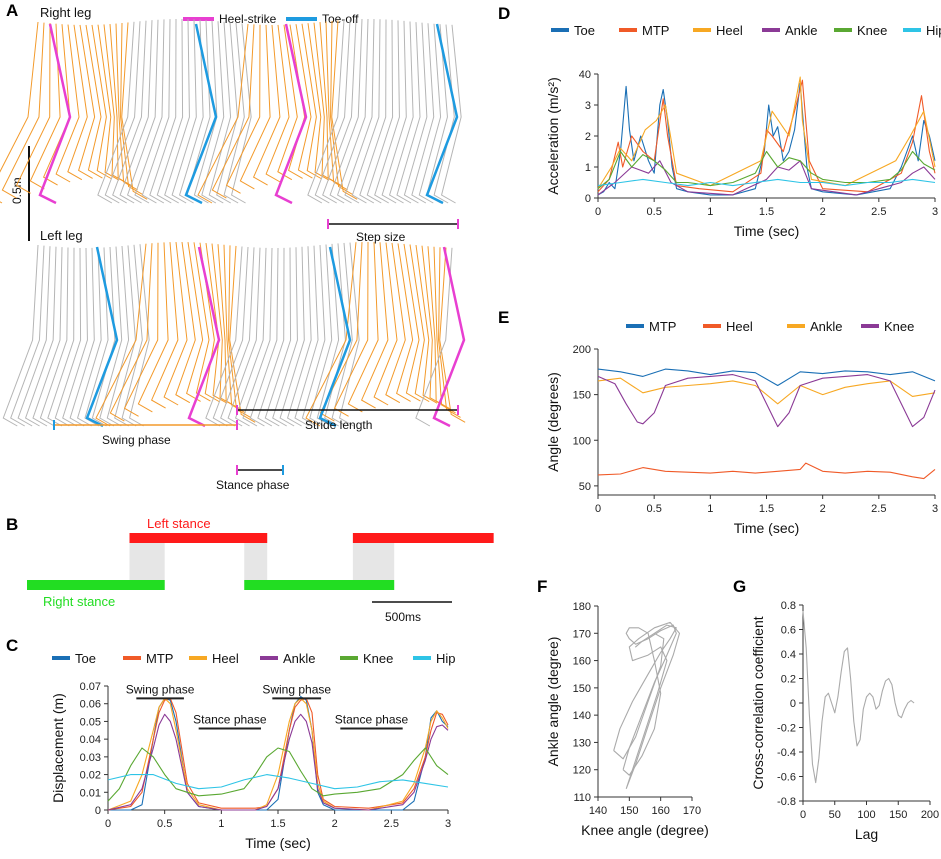 The height and width of the screenshot is (859, 941). Describe the element at coordinates (786, 778) in the screenshot. I see `y-tick-label: -0.6` at that location.